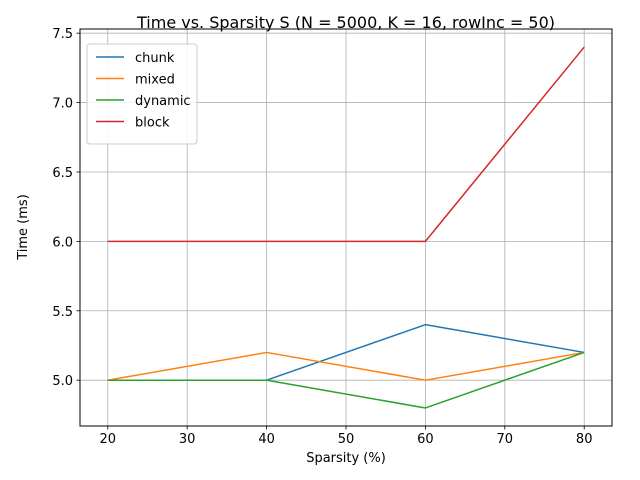  Describe the element at coordinates (62, 312) in the screenshot. I see `y-tick-label: 5.5` at that location.